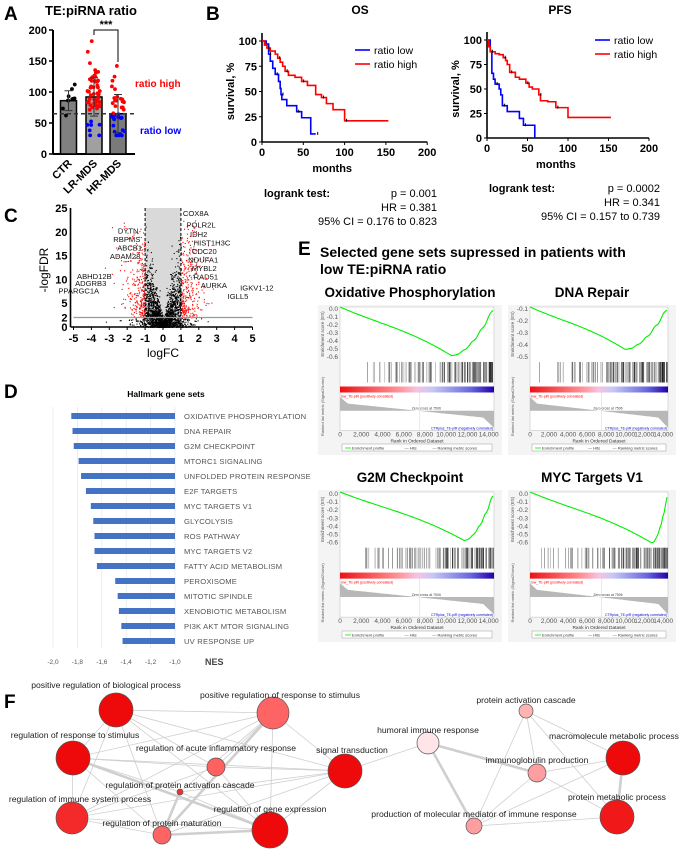 Image resolution: width=685 pixels, height=850 pixels. What do you see at coordinates (38, 93) in the screenshot?
I see `y-tick-label: 100` at bounding box center [38, 93].